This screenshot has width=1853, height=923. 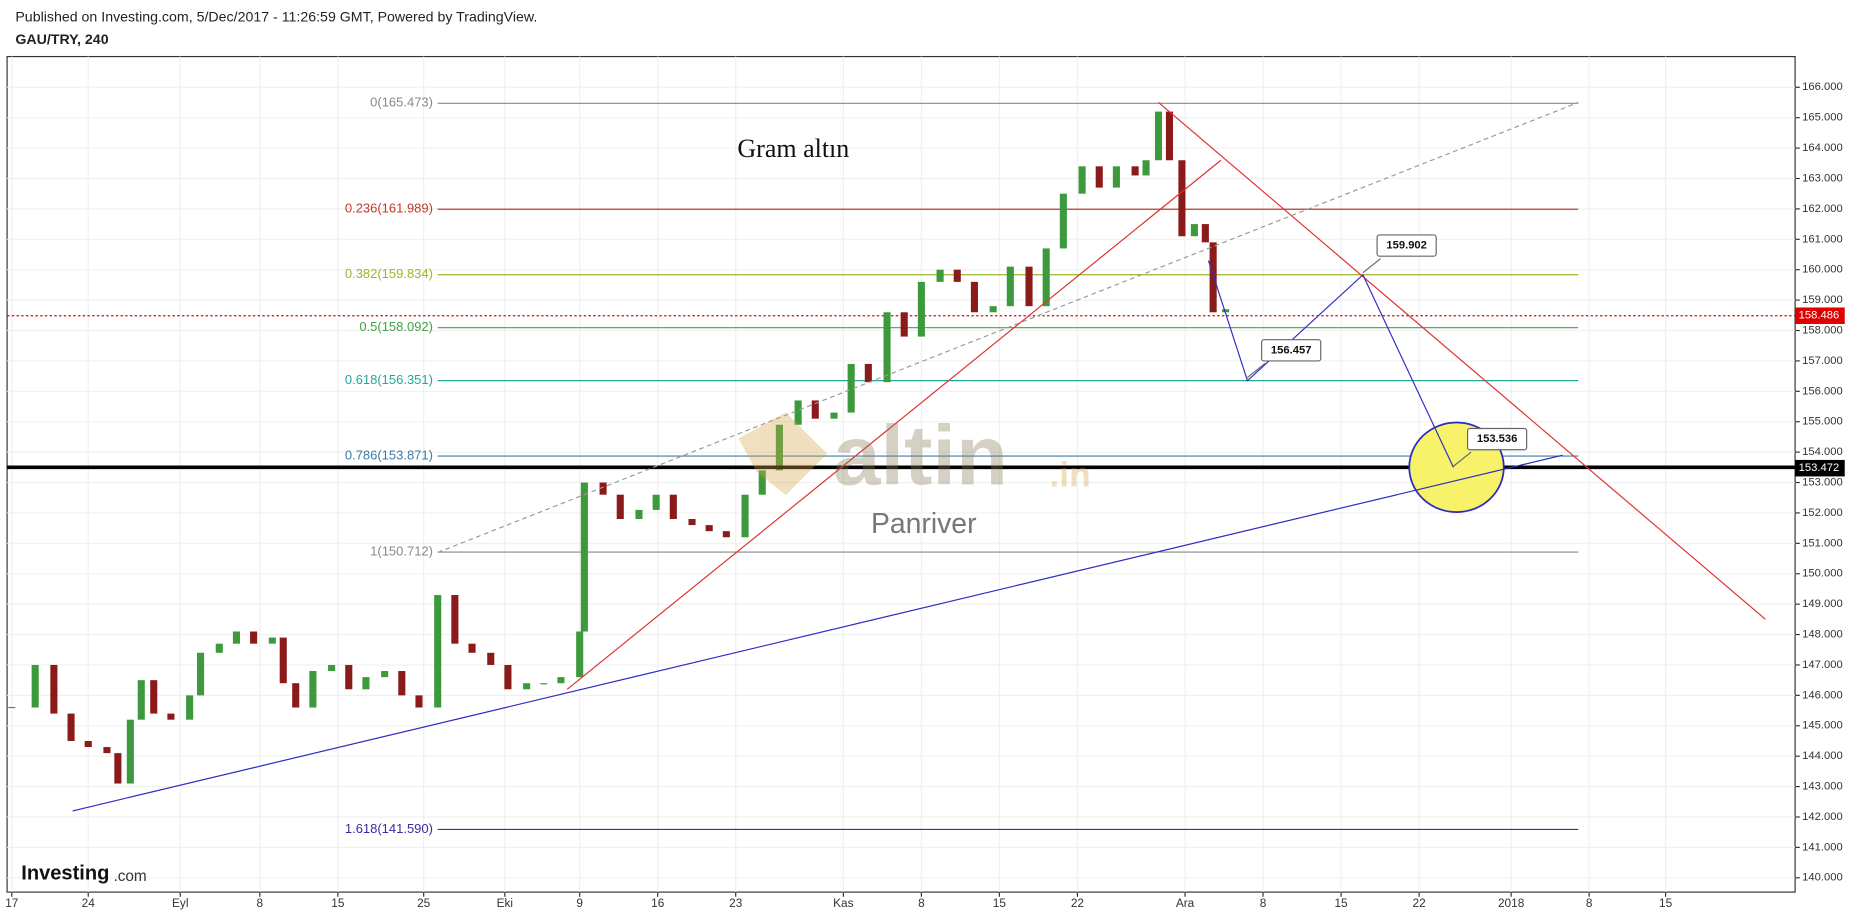 I want to click on y-tick-label: 145.000, so click(x=1822, y=726).